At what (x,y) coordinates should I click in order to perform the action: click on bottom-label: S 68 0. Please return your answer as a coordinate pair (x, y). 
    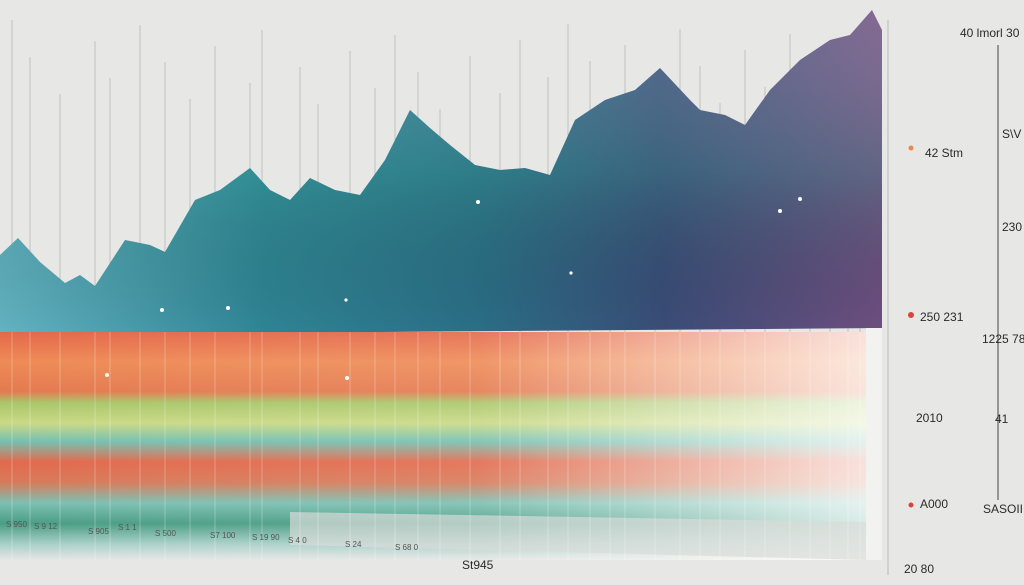
    Looking at the image, I should click on (407, 547).